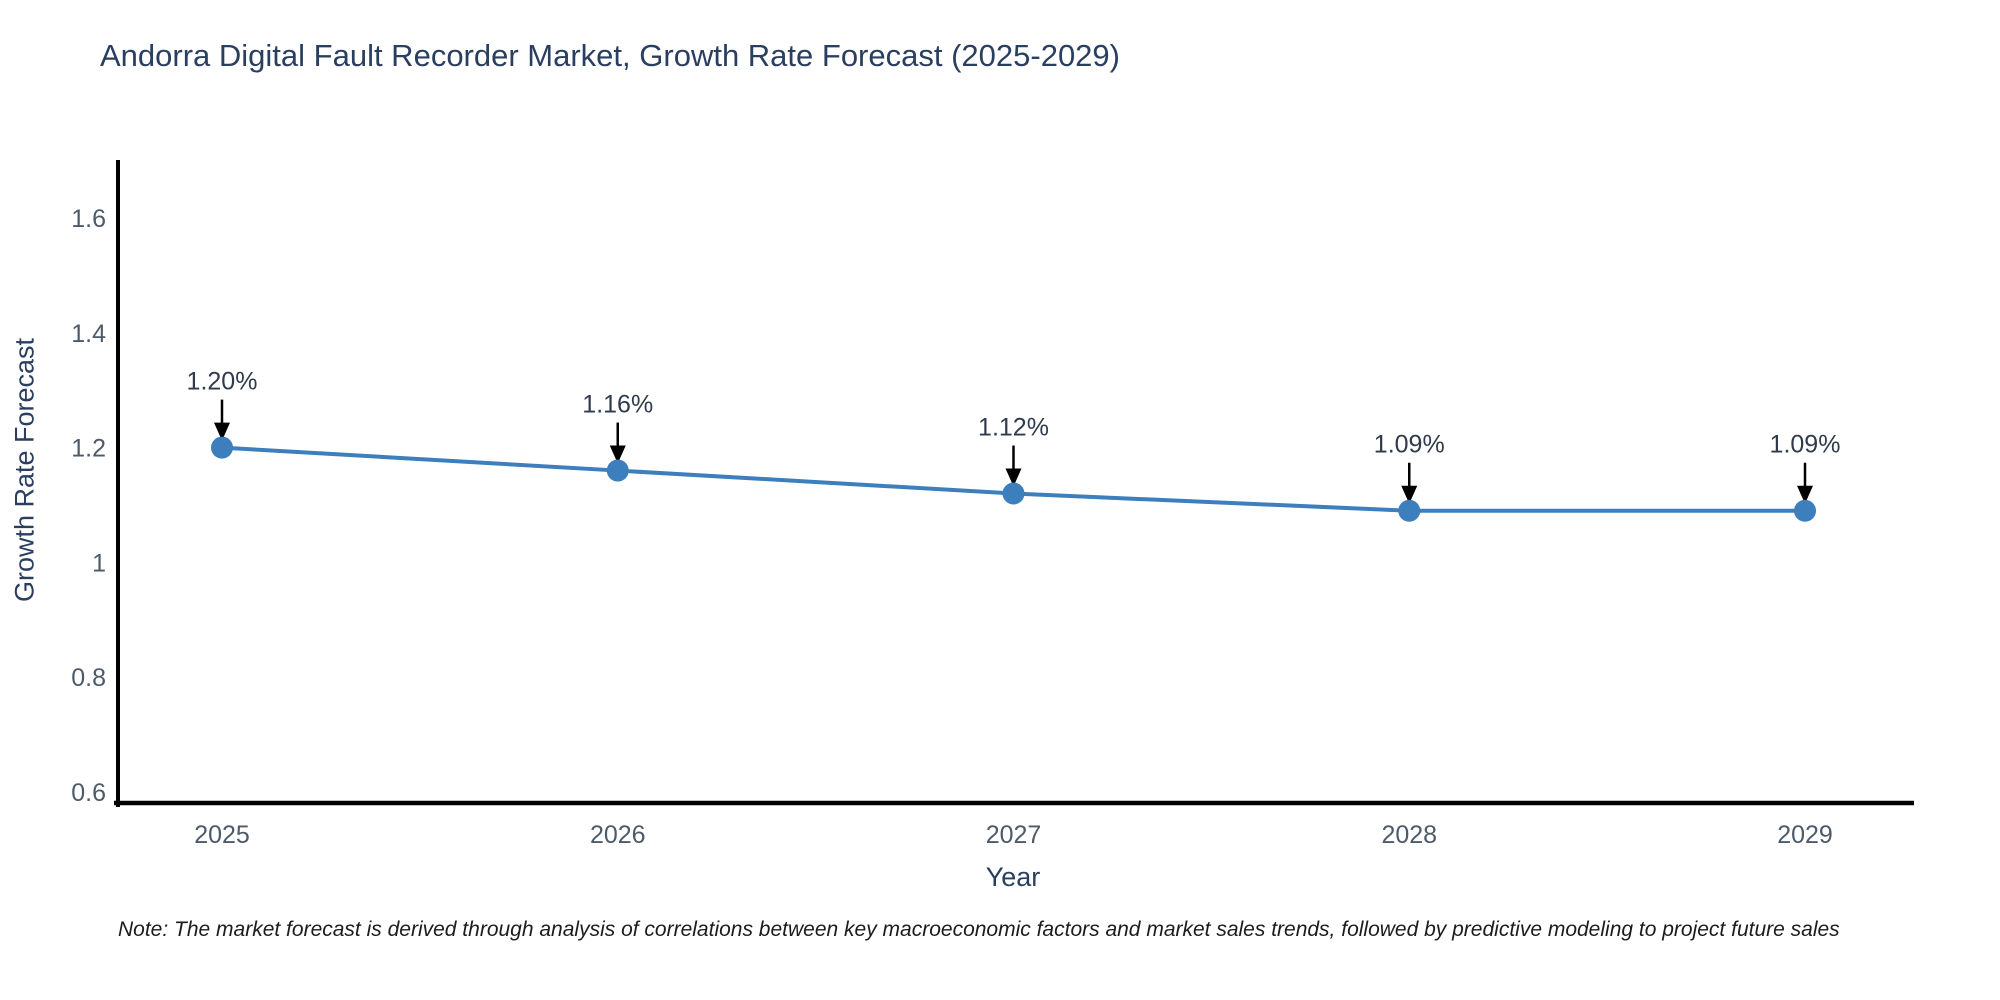  What do you see at coordinates (1013, 877) in the screenshot?
I see `x-axis-title: Year` at bounding box center [1013, 877].